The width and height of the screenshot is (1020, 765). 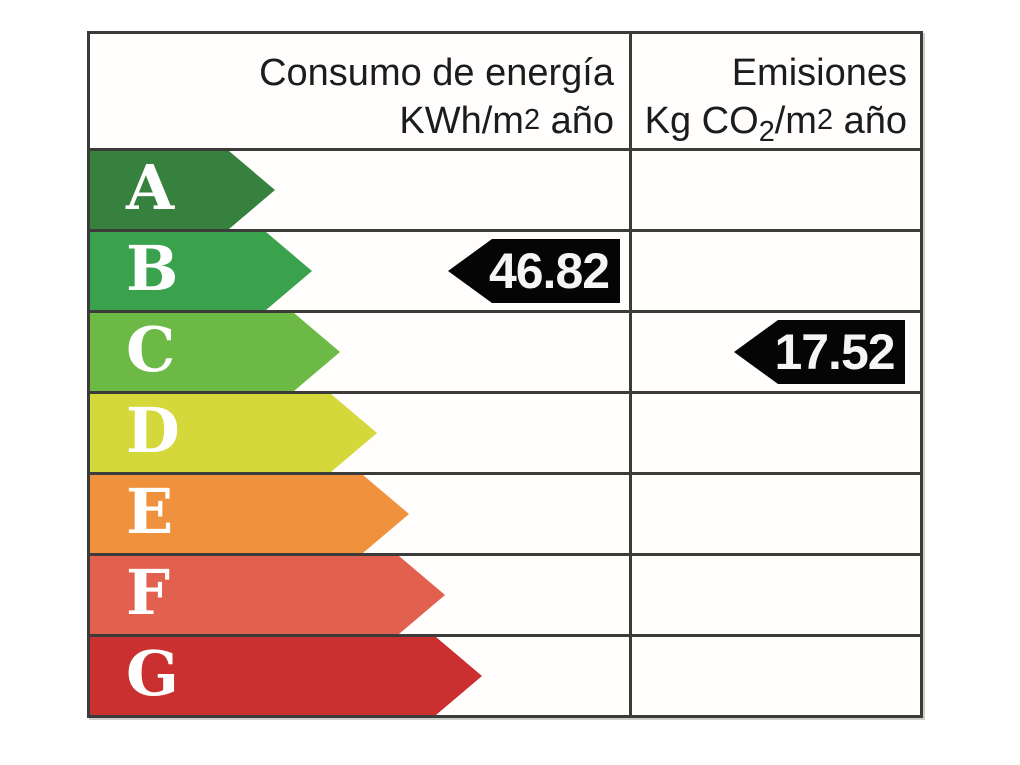 I want to click on emissions-value: 17.52, so click(x=834, y=352).